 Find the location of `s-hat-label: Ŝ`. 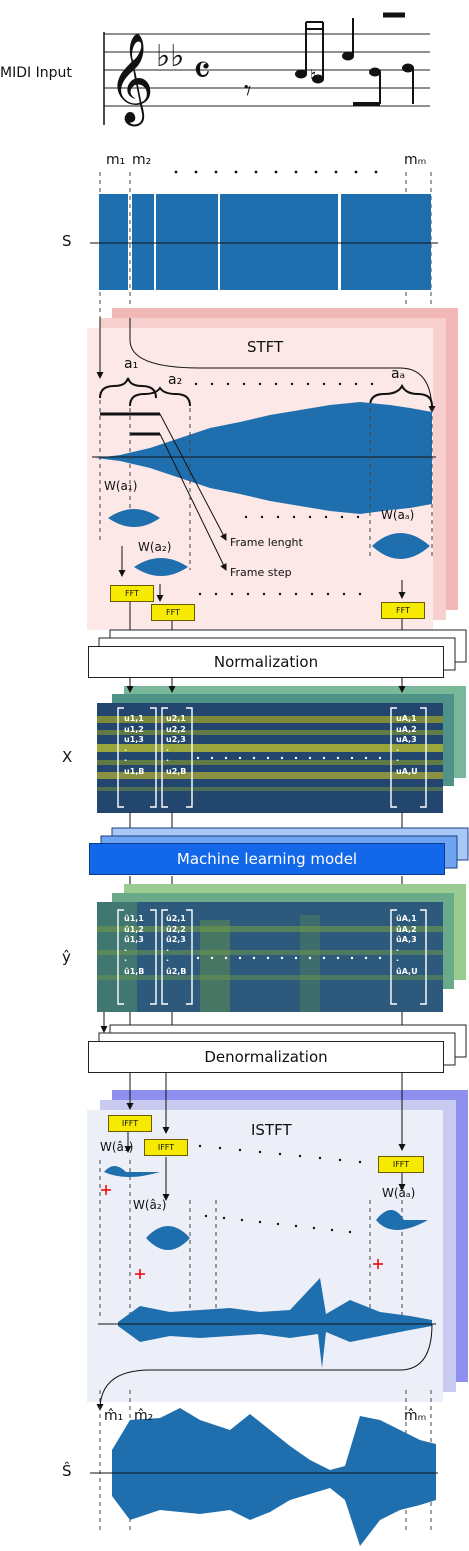

s-hat-label: Ŝ is located at coordinates (67, 1471).